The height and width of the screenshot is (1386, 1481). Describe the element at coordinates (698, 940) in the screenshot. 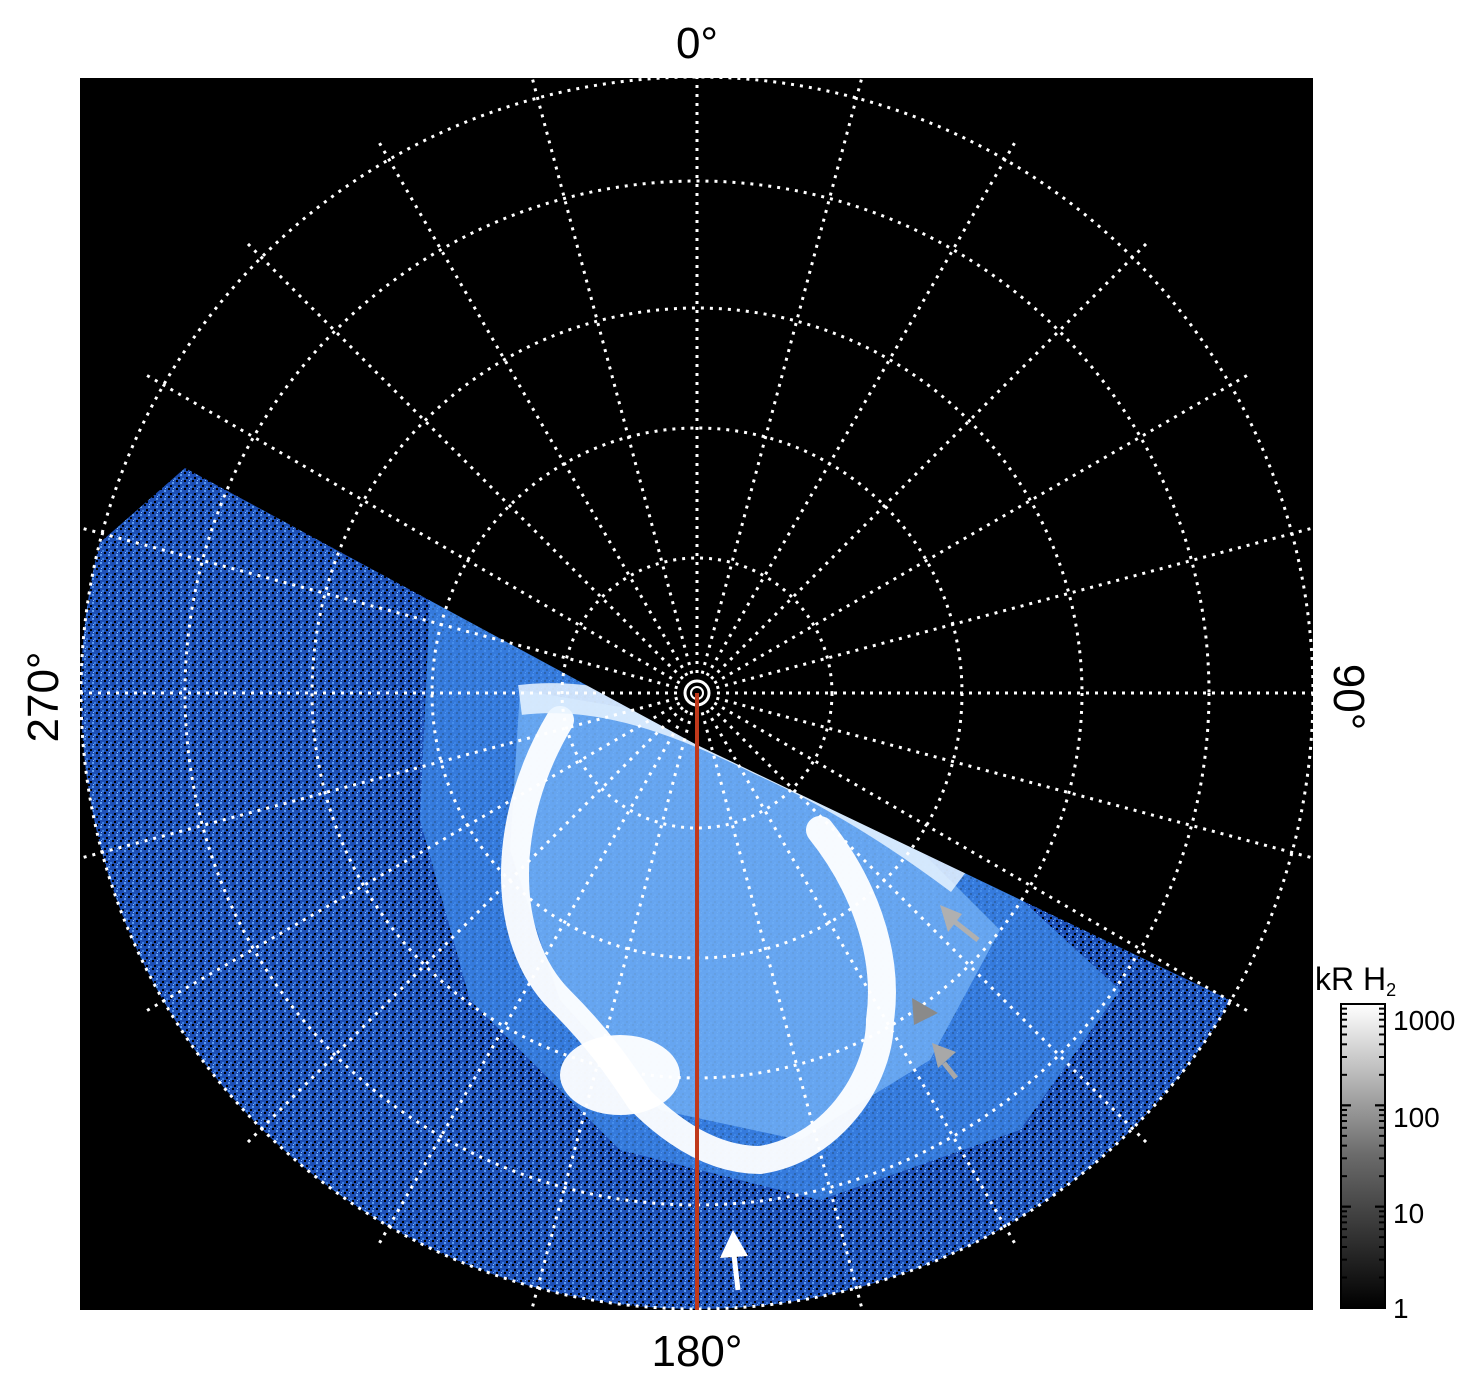

I see `main-auroral-oval` at that location.